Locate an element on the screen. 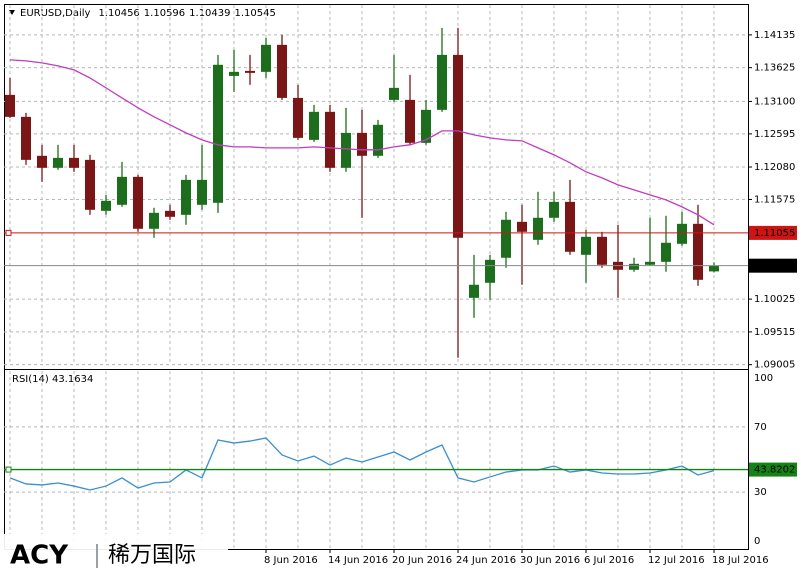 This screenshot has width=801, height=578. y-tick-label: 1.10025 is located at coordinates (774, 299).